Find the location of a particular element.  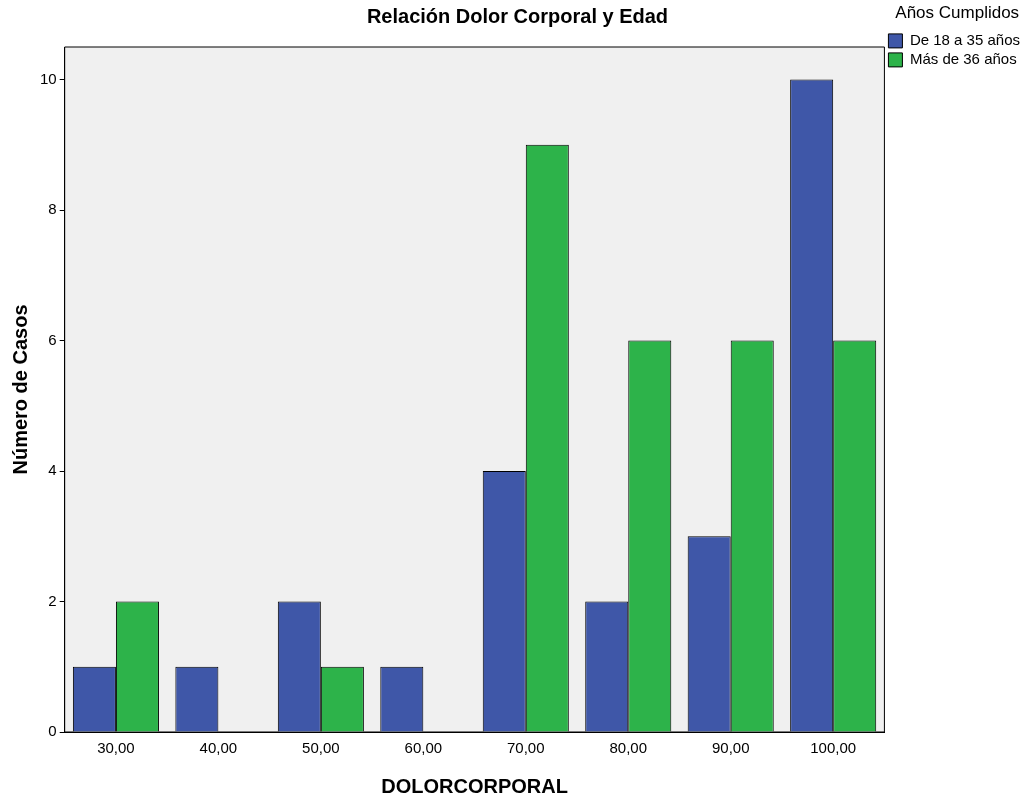

x-tick-label: 60,00 is located at coordinates (423, 748).